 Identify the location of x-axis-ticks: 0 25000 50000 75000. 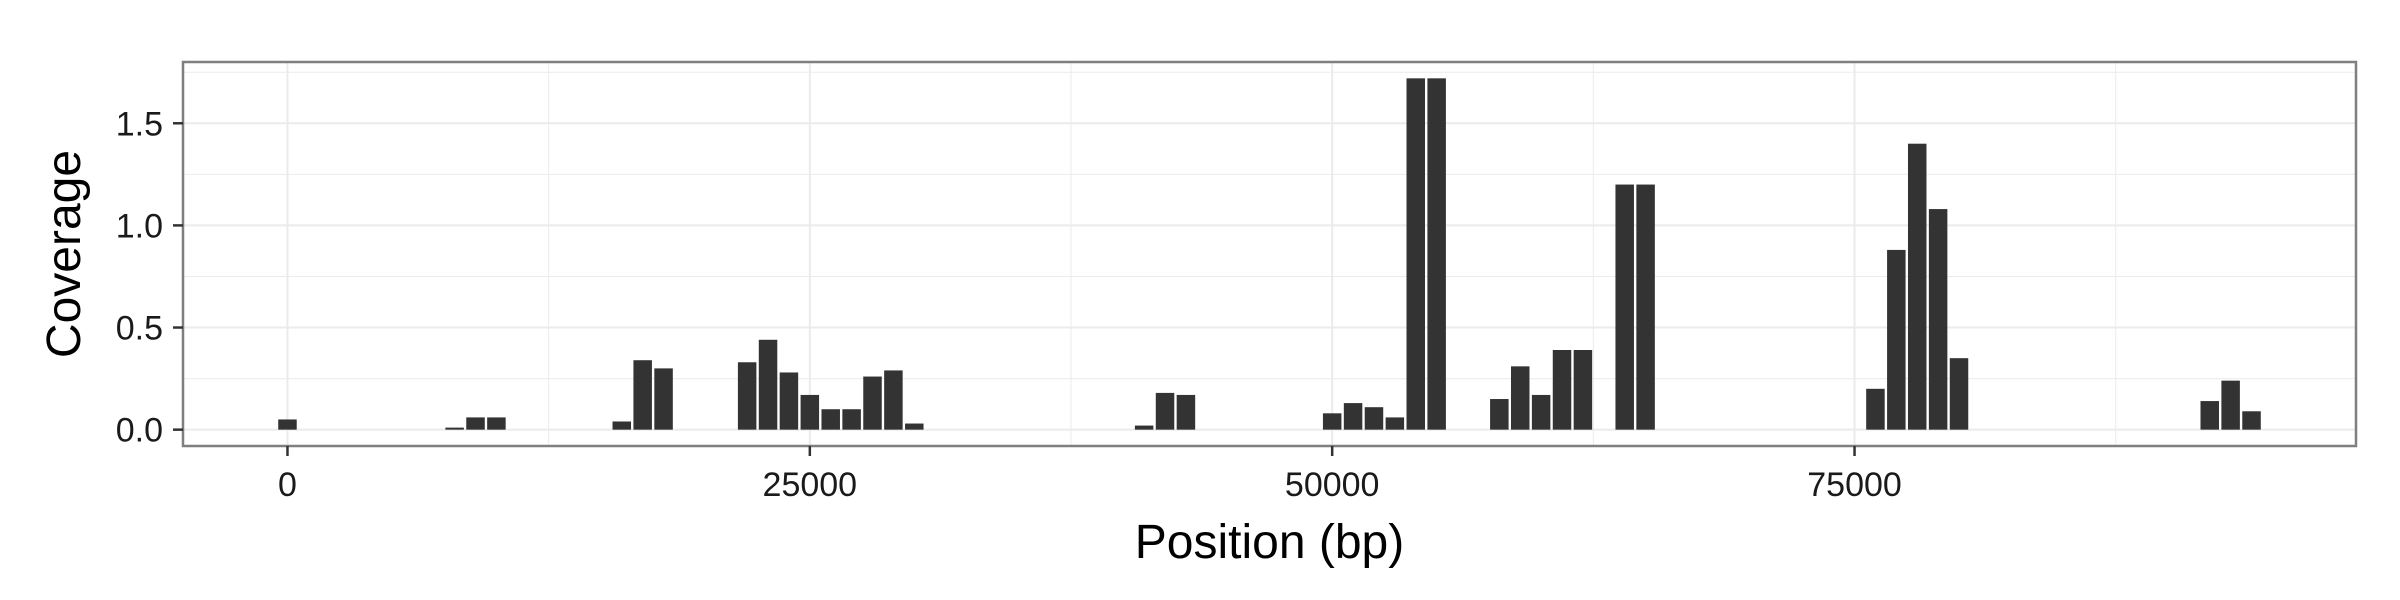
(1090, 475).